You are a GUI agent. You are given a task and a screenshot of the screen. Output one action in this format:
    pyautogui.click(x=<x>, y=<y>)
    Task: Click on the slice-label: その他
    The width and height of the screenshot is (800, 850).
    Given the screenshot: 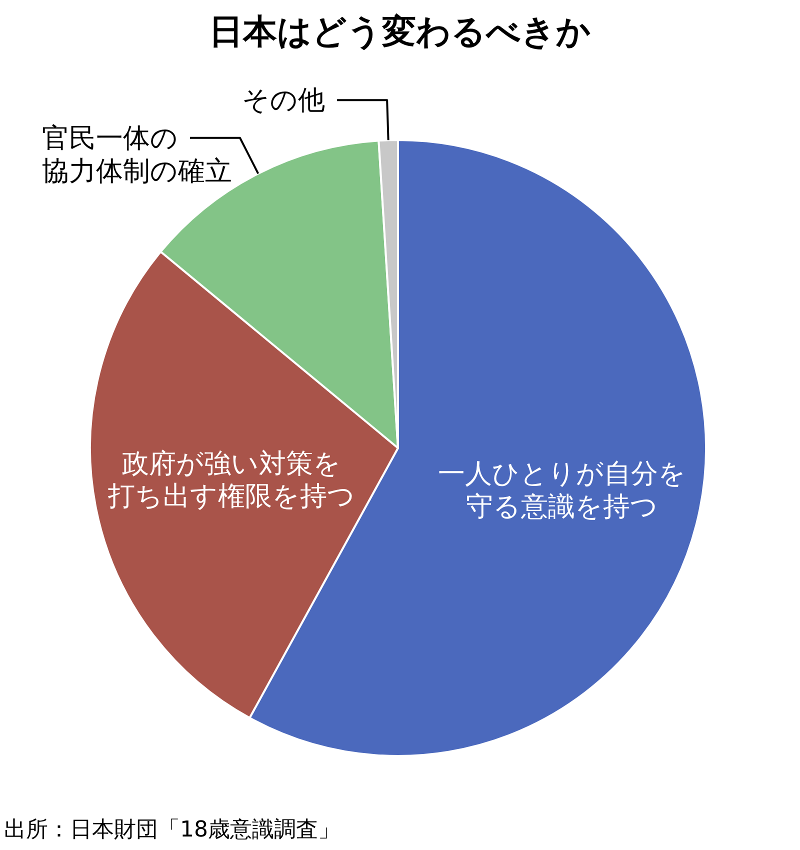 What is the action you would take?
    pyautogui.click(x=284, y=100)
    